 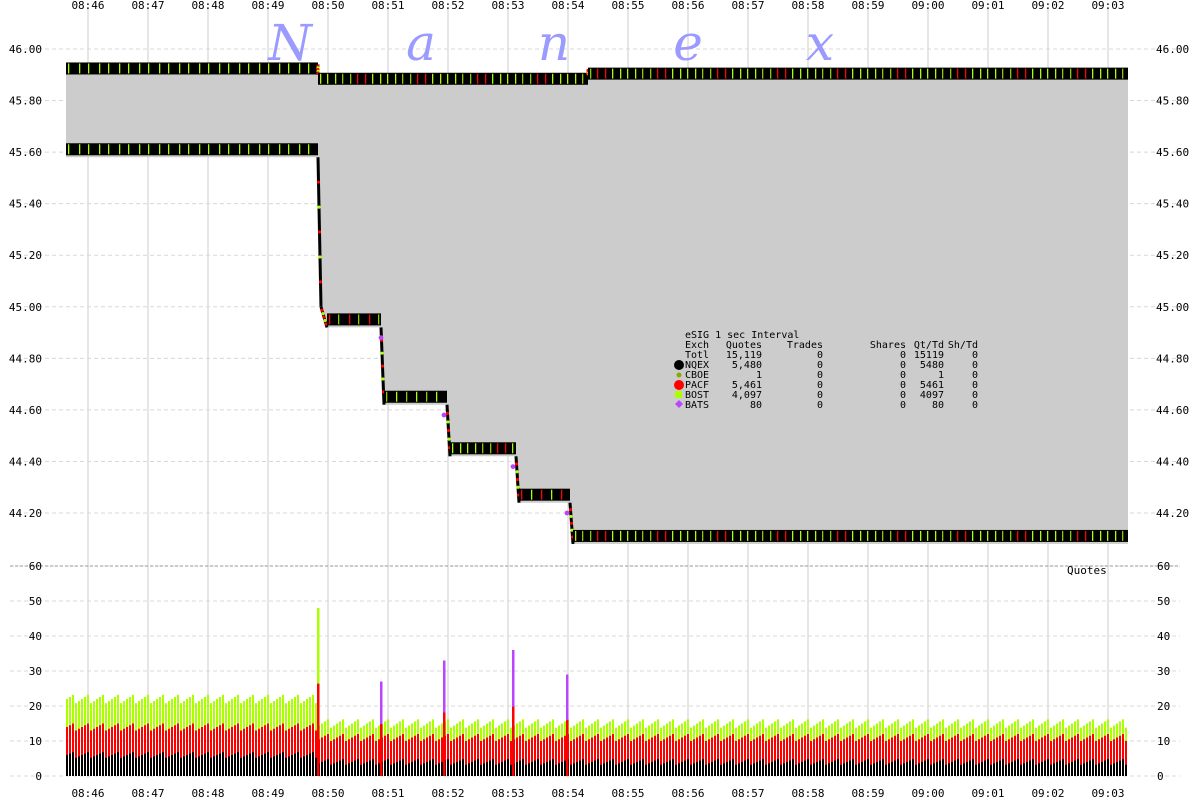 What do you see at coordinates (888, 345) in the screenshot?
I see `legend-column-header: Shares` at bounding box center [888, 345].